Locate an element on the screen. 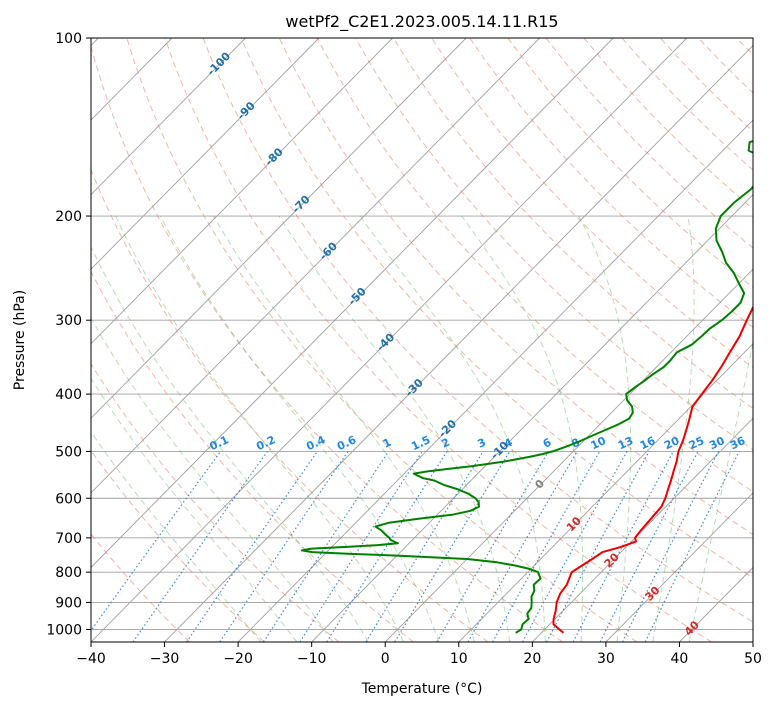 The image size is (775, 708). isotherm-label: -100 is located at coordinates (218, 63).